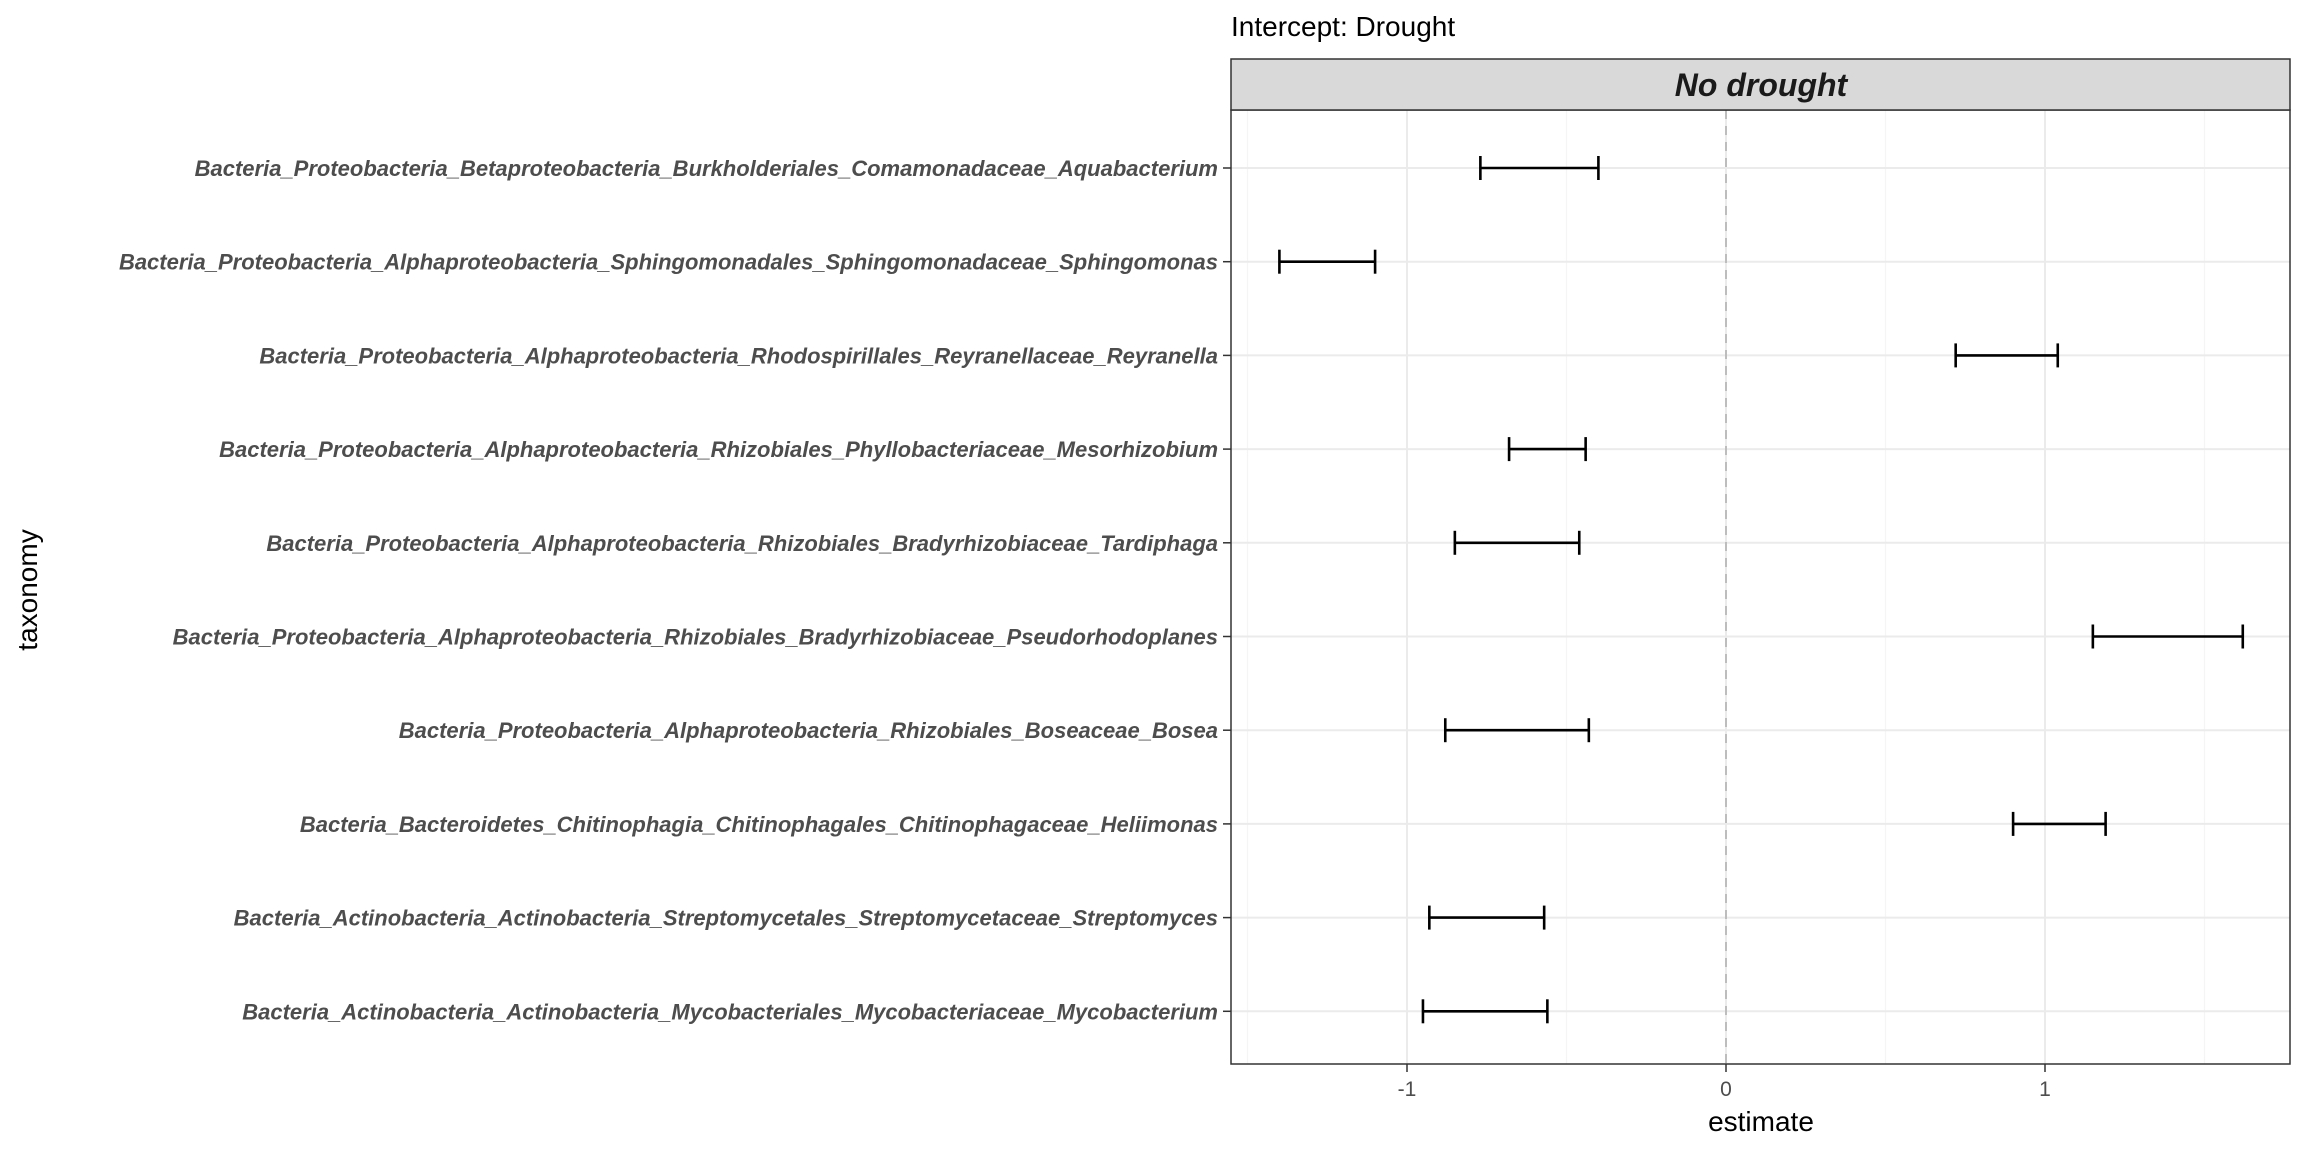 The width and height of the screenshot is (2304, 1152). I want to click on chart-title: Intercept: Drought, so click(1343, 26).